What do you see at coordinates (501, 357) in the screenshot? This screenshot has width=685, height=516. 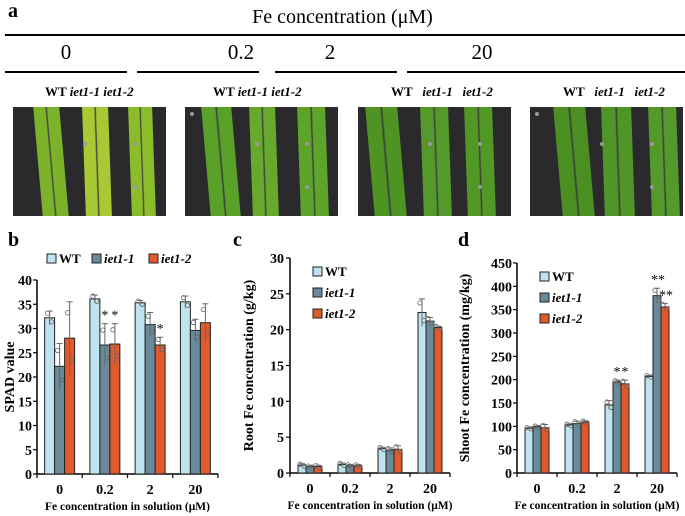 I see `y-tick-label: 250` at bounding box center [501, 357].